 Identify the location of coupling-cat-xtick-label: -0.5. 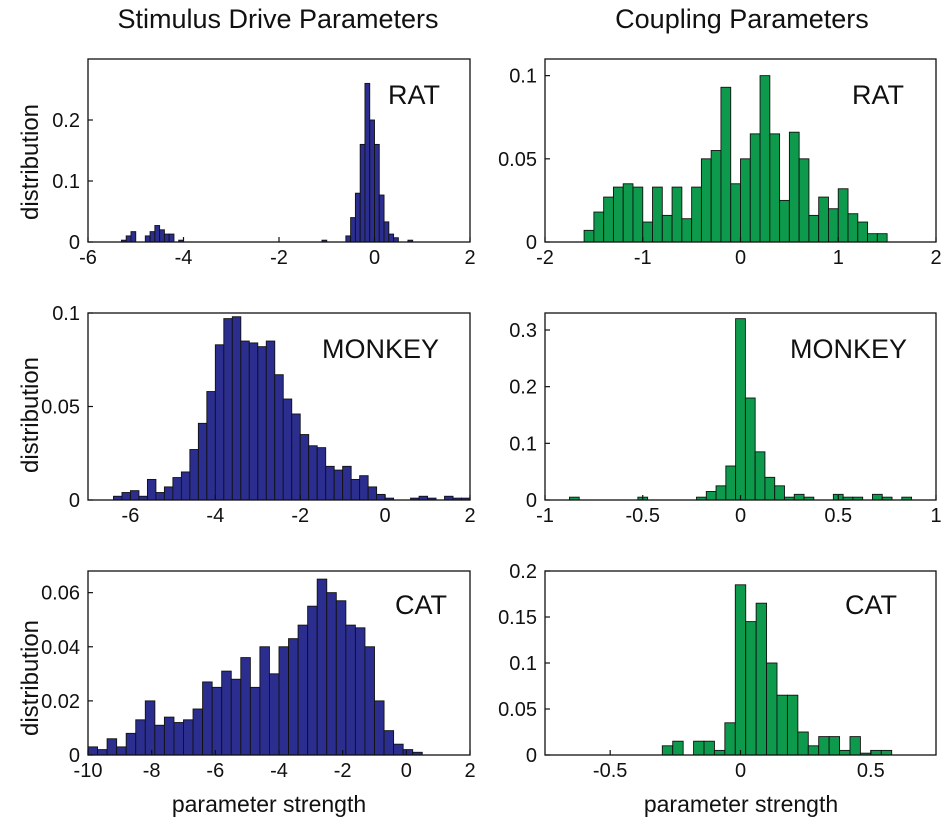
(610, 771).